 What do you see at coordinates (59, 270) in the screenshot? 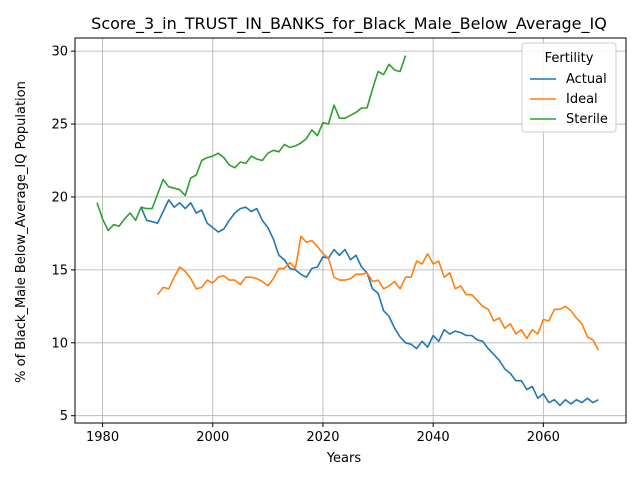
I see `y-tick-label: 15` at bounding box center [59, 270].